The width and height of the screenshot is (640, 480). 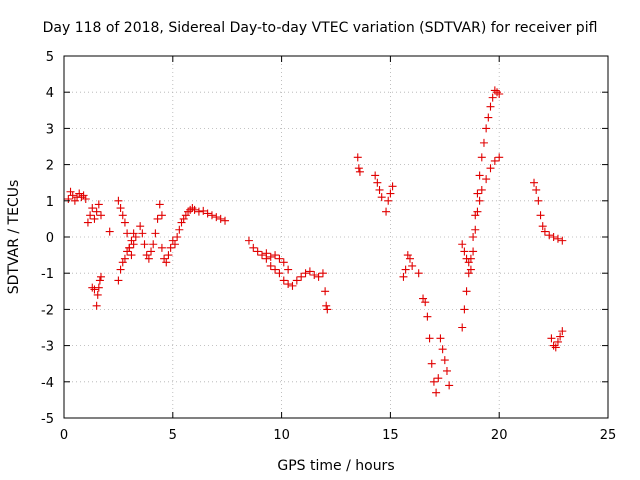 I want to click on y-tick-label: -4, so click(x=47, y=383).